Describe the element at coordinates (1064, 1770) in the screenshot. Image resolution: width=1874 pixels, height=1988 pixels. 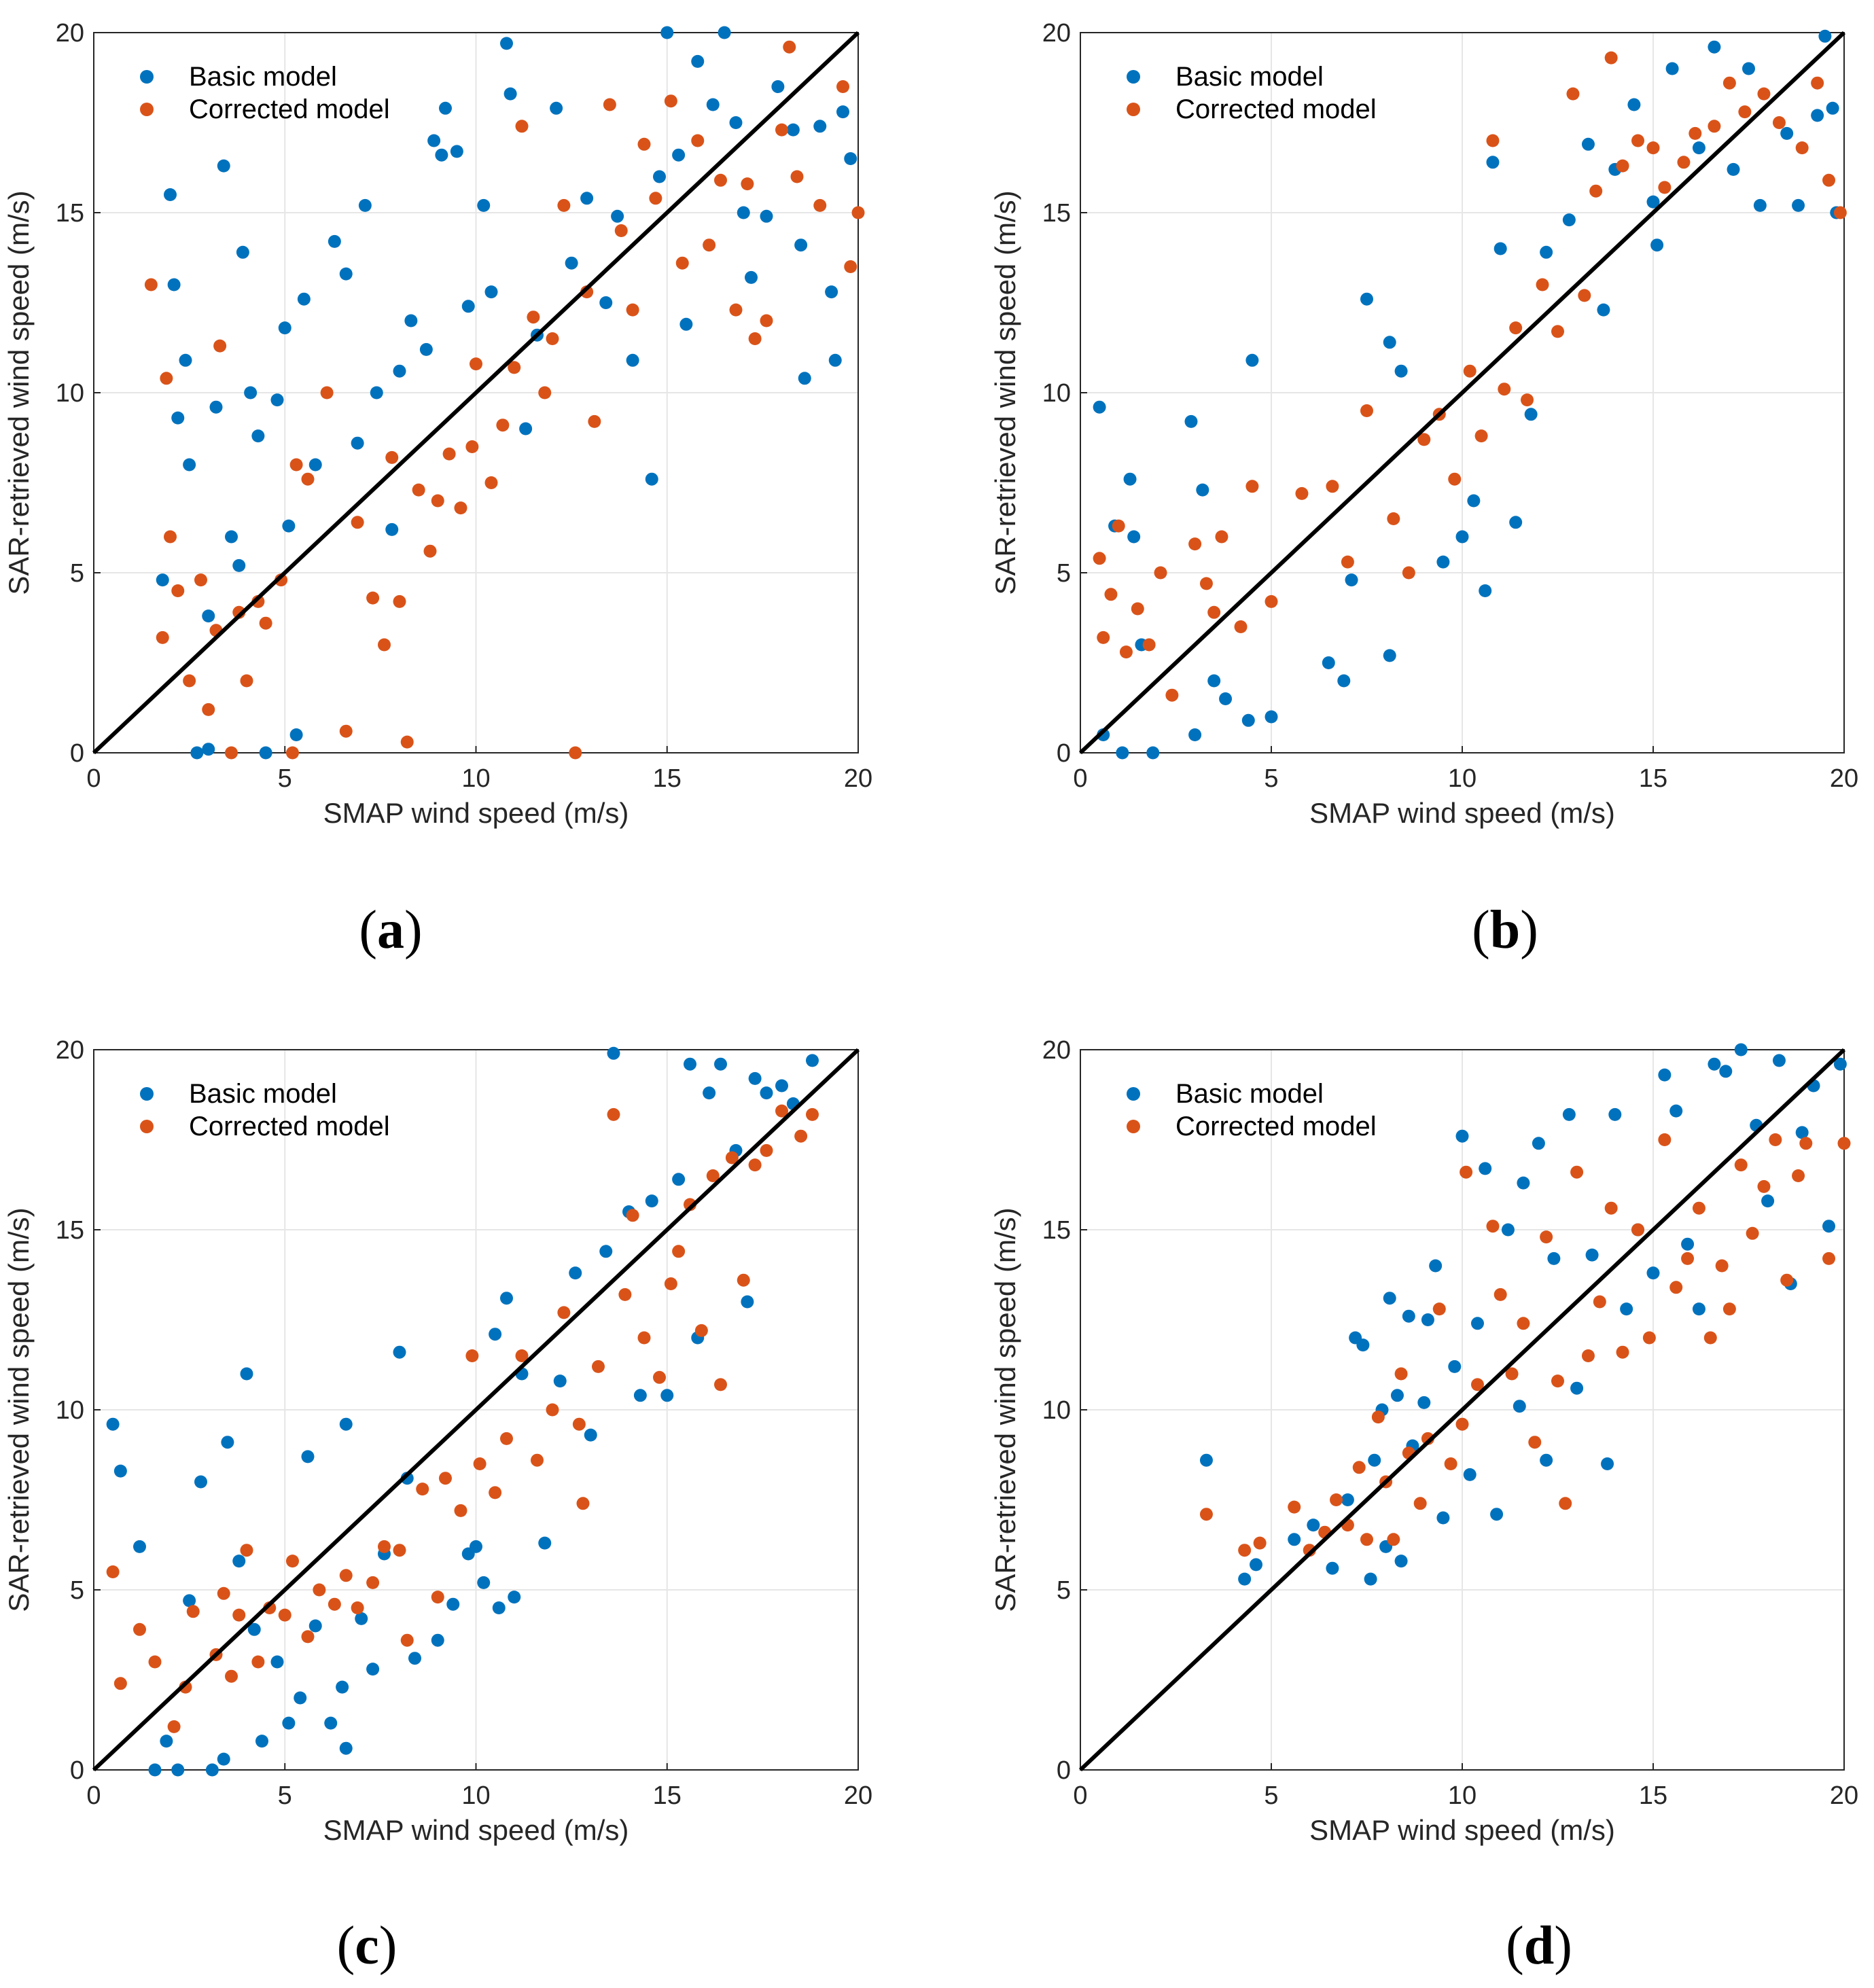
I see `y-tick-label: 0` at that location.